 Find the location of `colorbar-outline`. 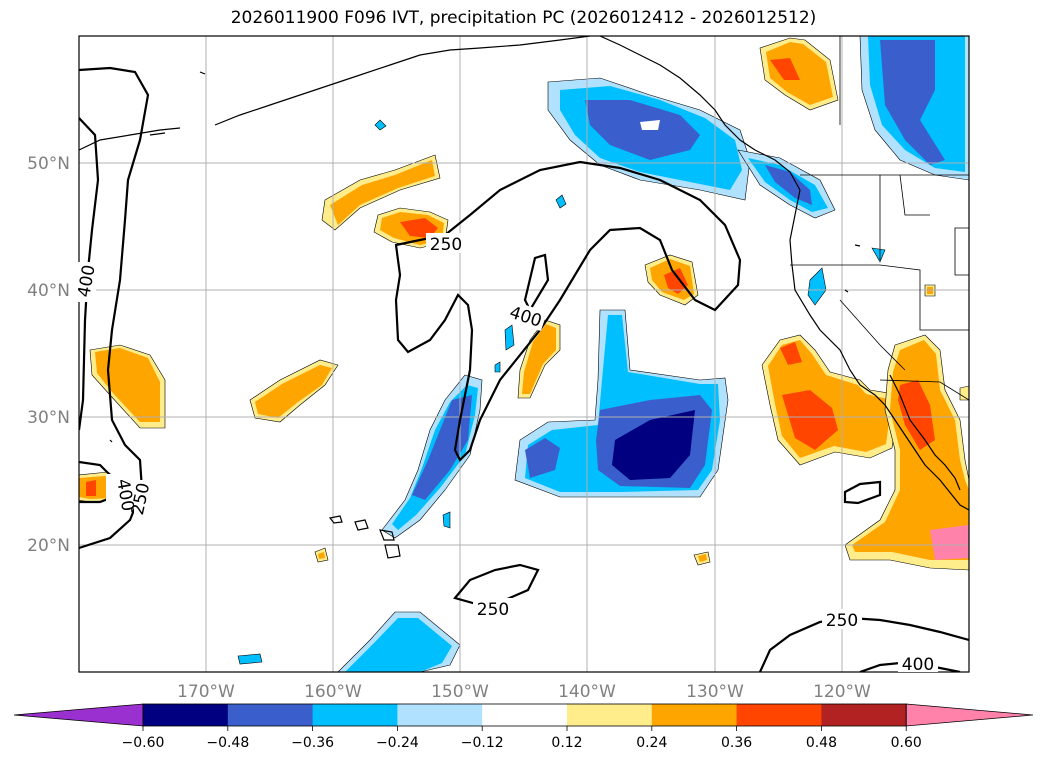

colorbar-outline is located at coordinates (524, 715).